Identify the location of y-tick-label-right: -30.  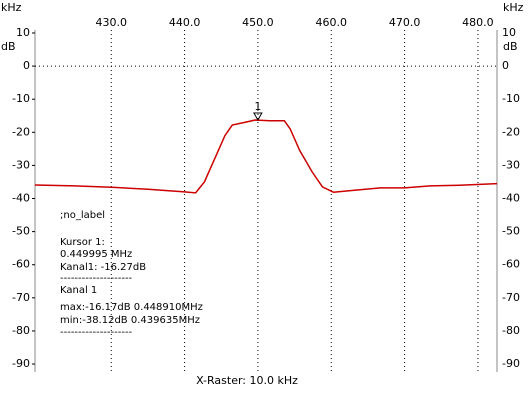
(511, 164).